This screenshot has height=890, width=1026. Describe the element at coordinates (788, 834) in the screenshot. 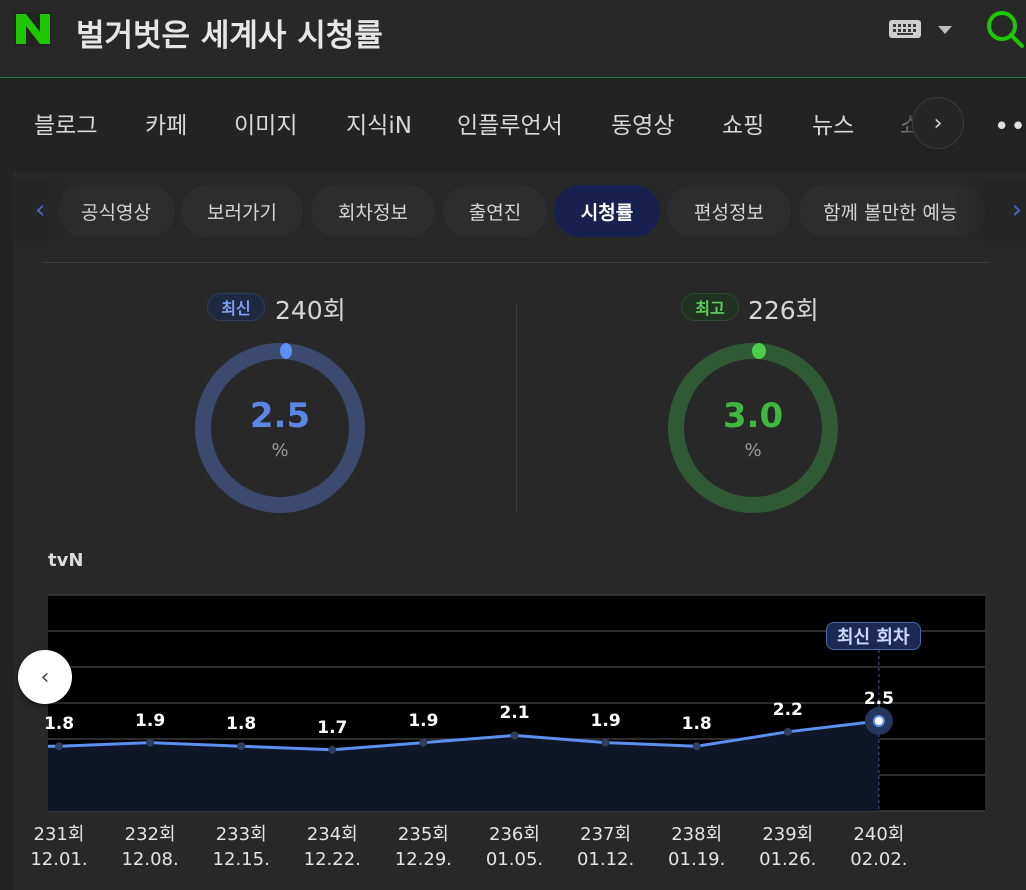

I see `episode-label: 239회` at that location.